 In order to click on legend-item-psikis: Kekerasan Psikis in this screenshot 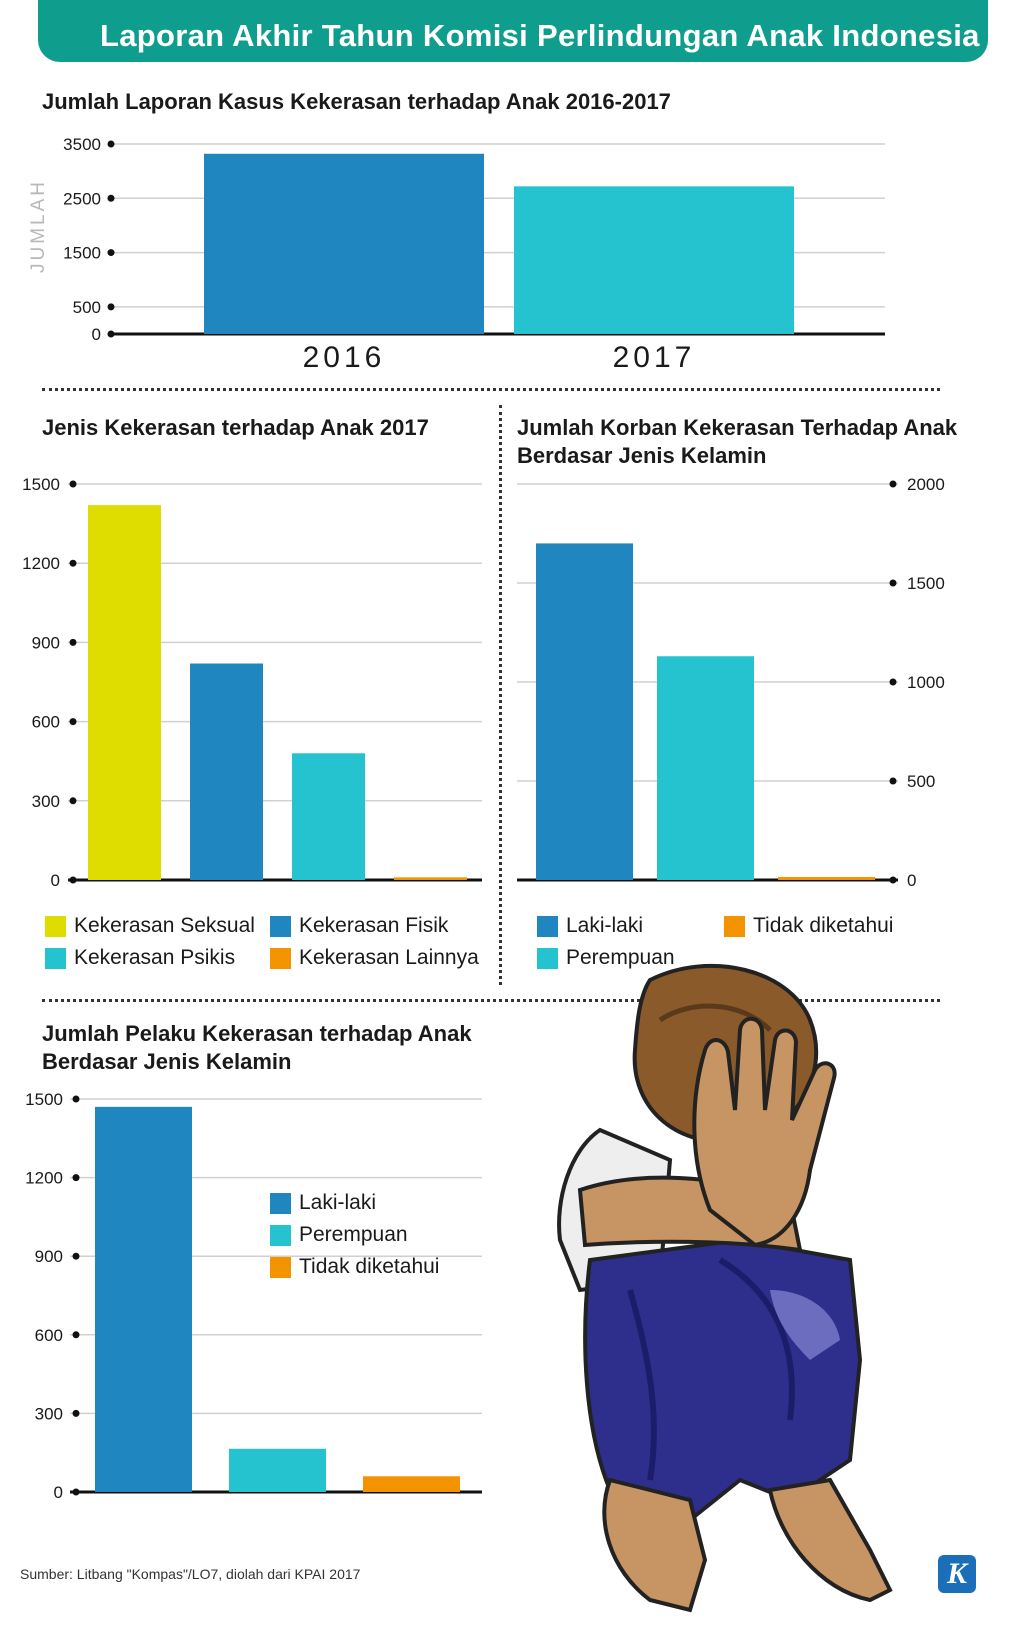, I will do `click(140, 958)`.